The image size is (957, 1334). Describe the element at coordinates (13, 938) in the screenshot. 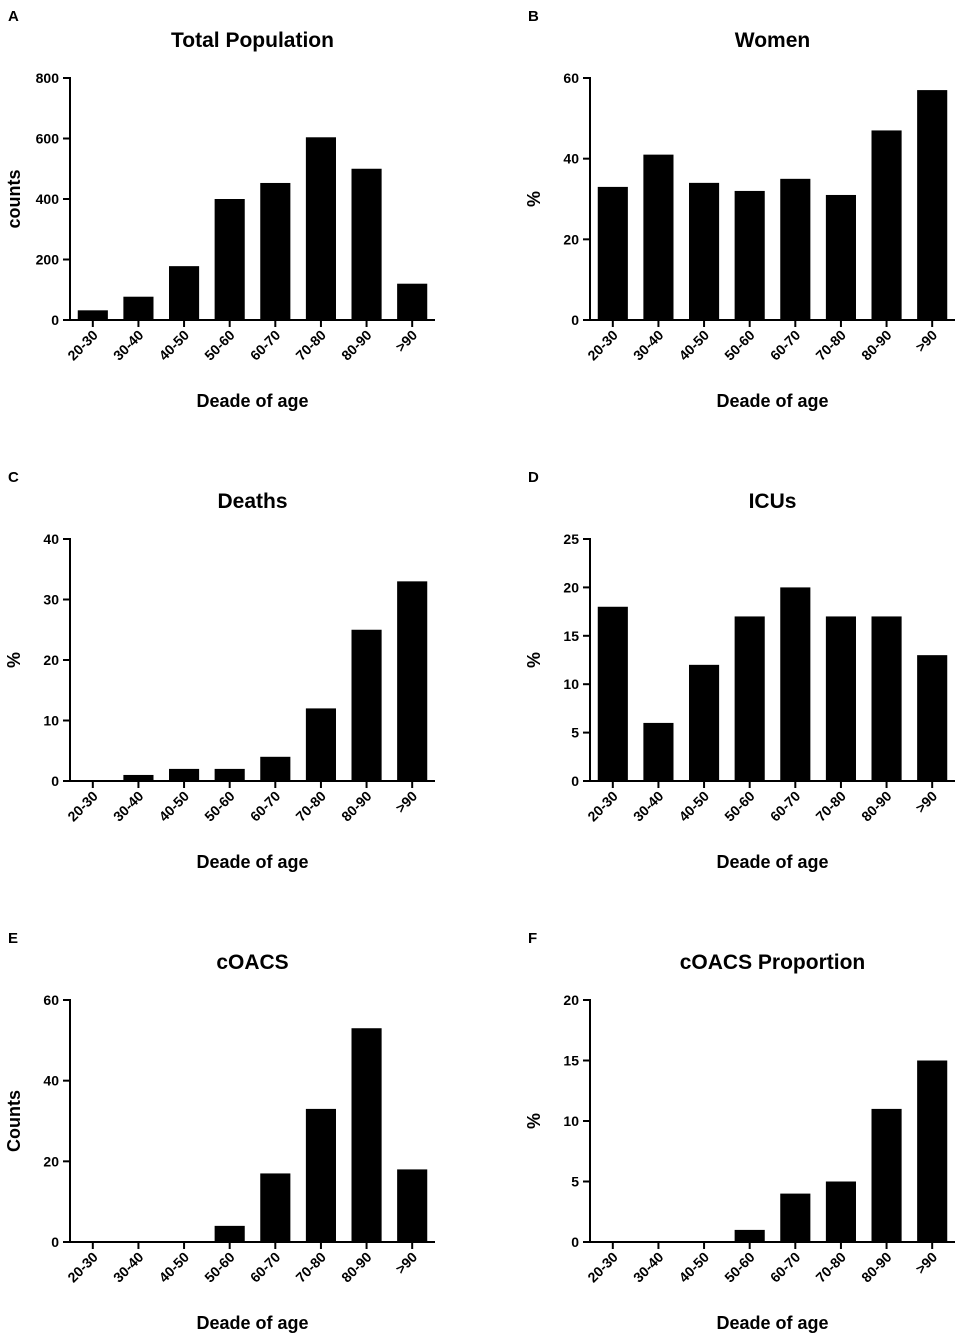

I see `panel-letter: E` at that location.